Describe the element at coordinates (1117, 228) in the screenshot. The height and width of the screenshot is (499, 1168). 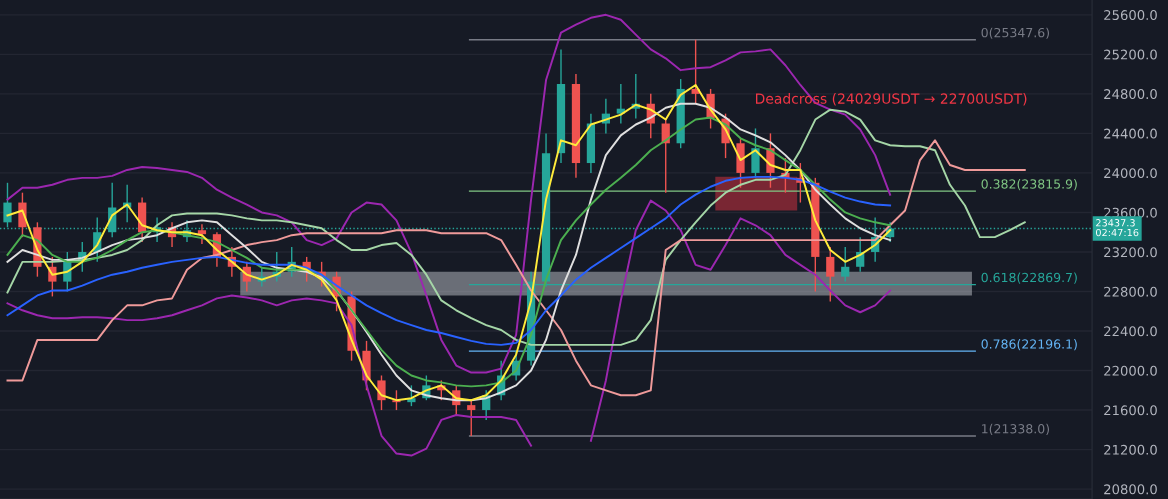
I see `ref-line-label: 23437.3 02:47:16` at that location.